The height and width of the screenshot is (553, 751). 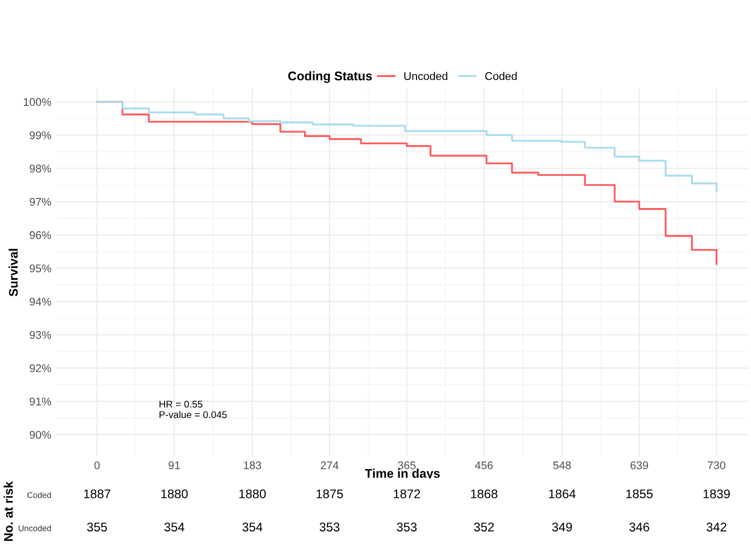 I want to click on legend-title: Coding Status, so click(x=330, y=77).